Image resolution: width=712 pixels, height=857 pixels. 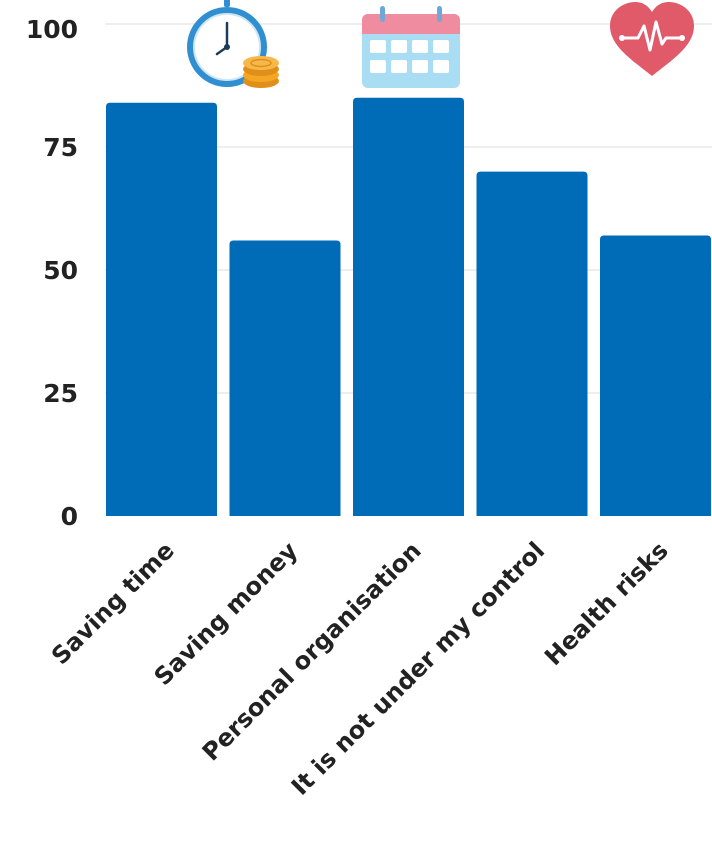 I want to click on x-tick-label: It is not under my control, so click(x=418, y=668).